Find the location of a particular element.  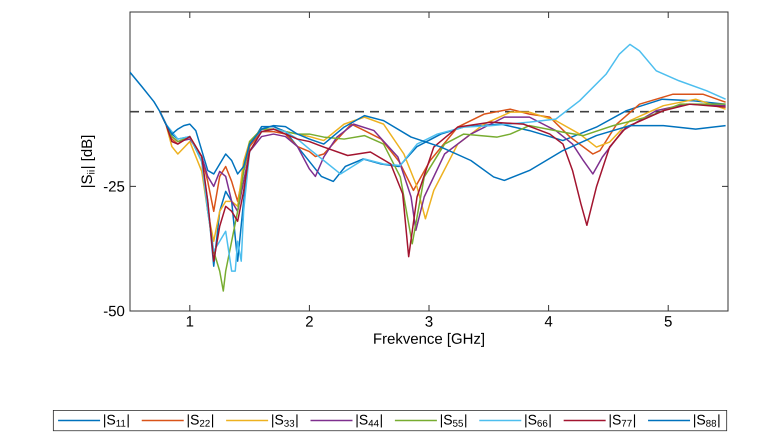

y-tick-label: -50 is located at coordinates (114, 311).